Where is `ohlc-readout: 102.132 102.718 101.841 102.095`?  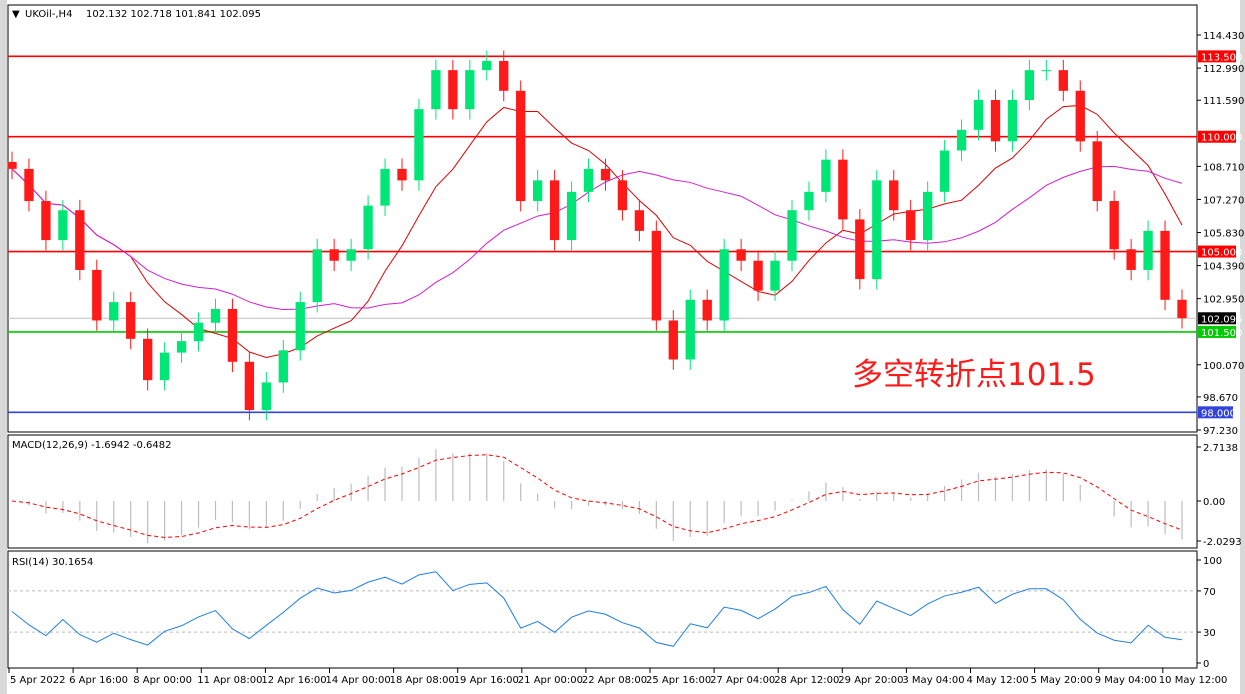 ohlc-readout: 102.132 102.718 101.841 102.095 is located at coordinates (173, 14).